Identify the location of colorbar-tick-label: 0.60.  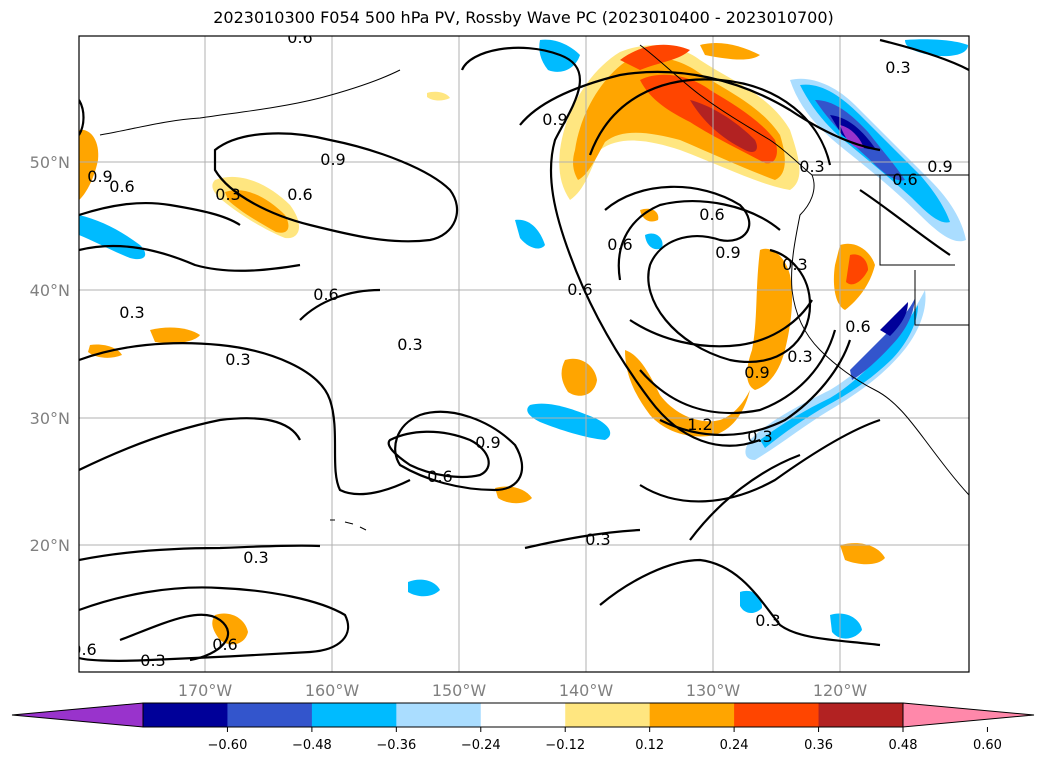
(987, 745).